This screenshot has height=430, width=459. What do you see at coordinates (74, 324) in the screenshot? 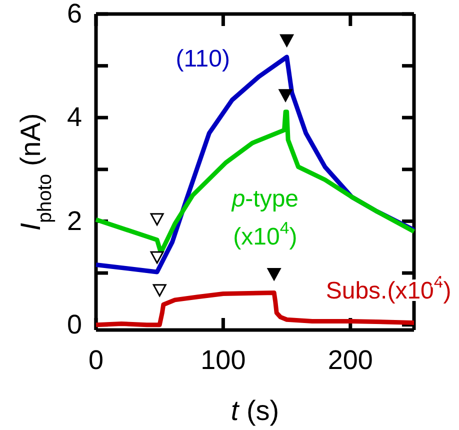
I see `y-tick-label: 0` at bounding box center [74, 324].